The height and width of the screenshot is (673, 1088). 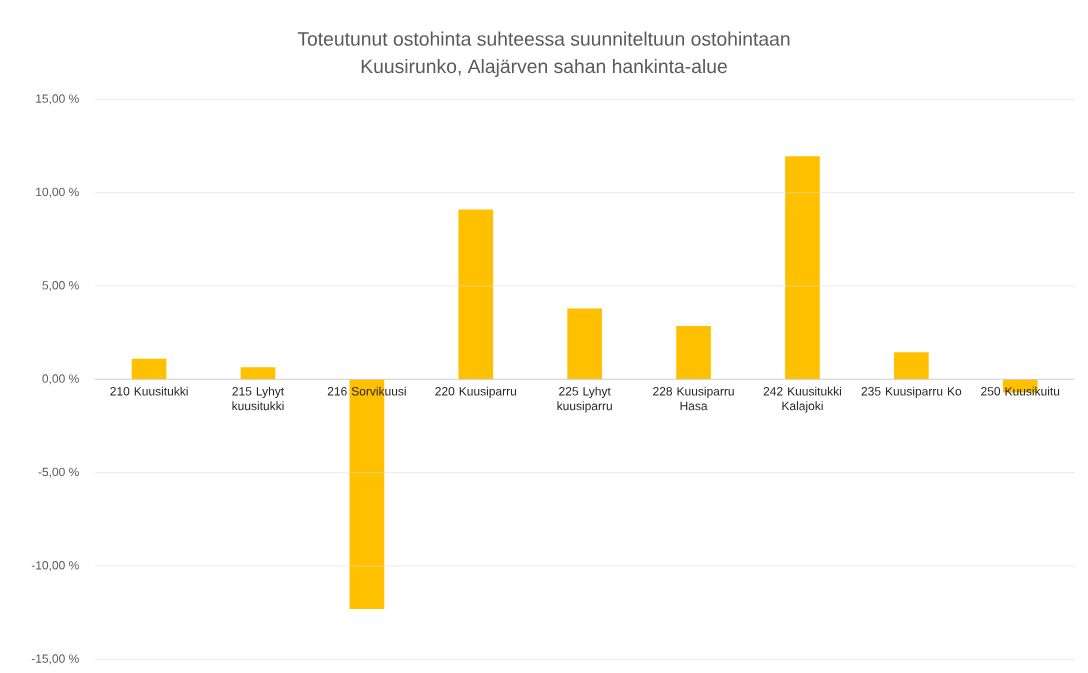 What do you see at coordinates (60, 379) in the screenshot?
I see `y-tick-label: 0,00 %` at bounding box center [60, 379].